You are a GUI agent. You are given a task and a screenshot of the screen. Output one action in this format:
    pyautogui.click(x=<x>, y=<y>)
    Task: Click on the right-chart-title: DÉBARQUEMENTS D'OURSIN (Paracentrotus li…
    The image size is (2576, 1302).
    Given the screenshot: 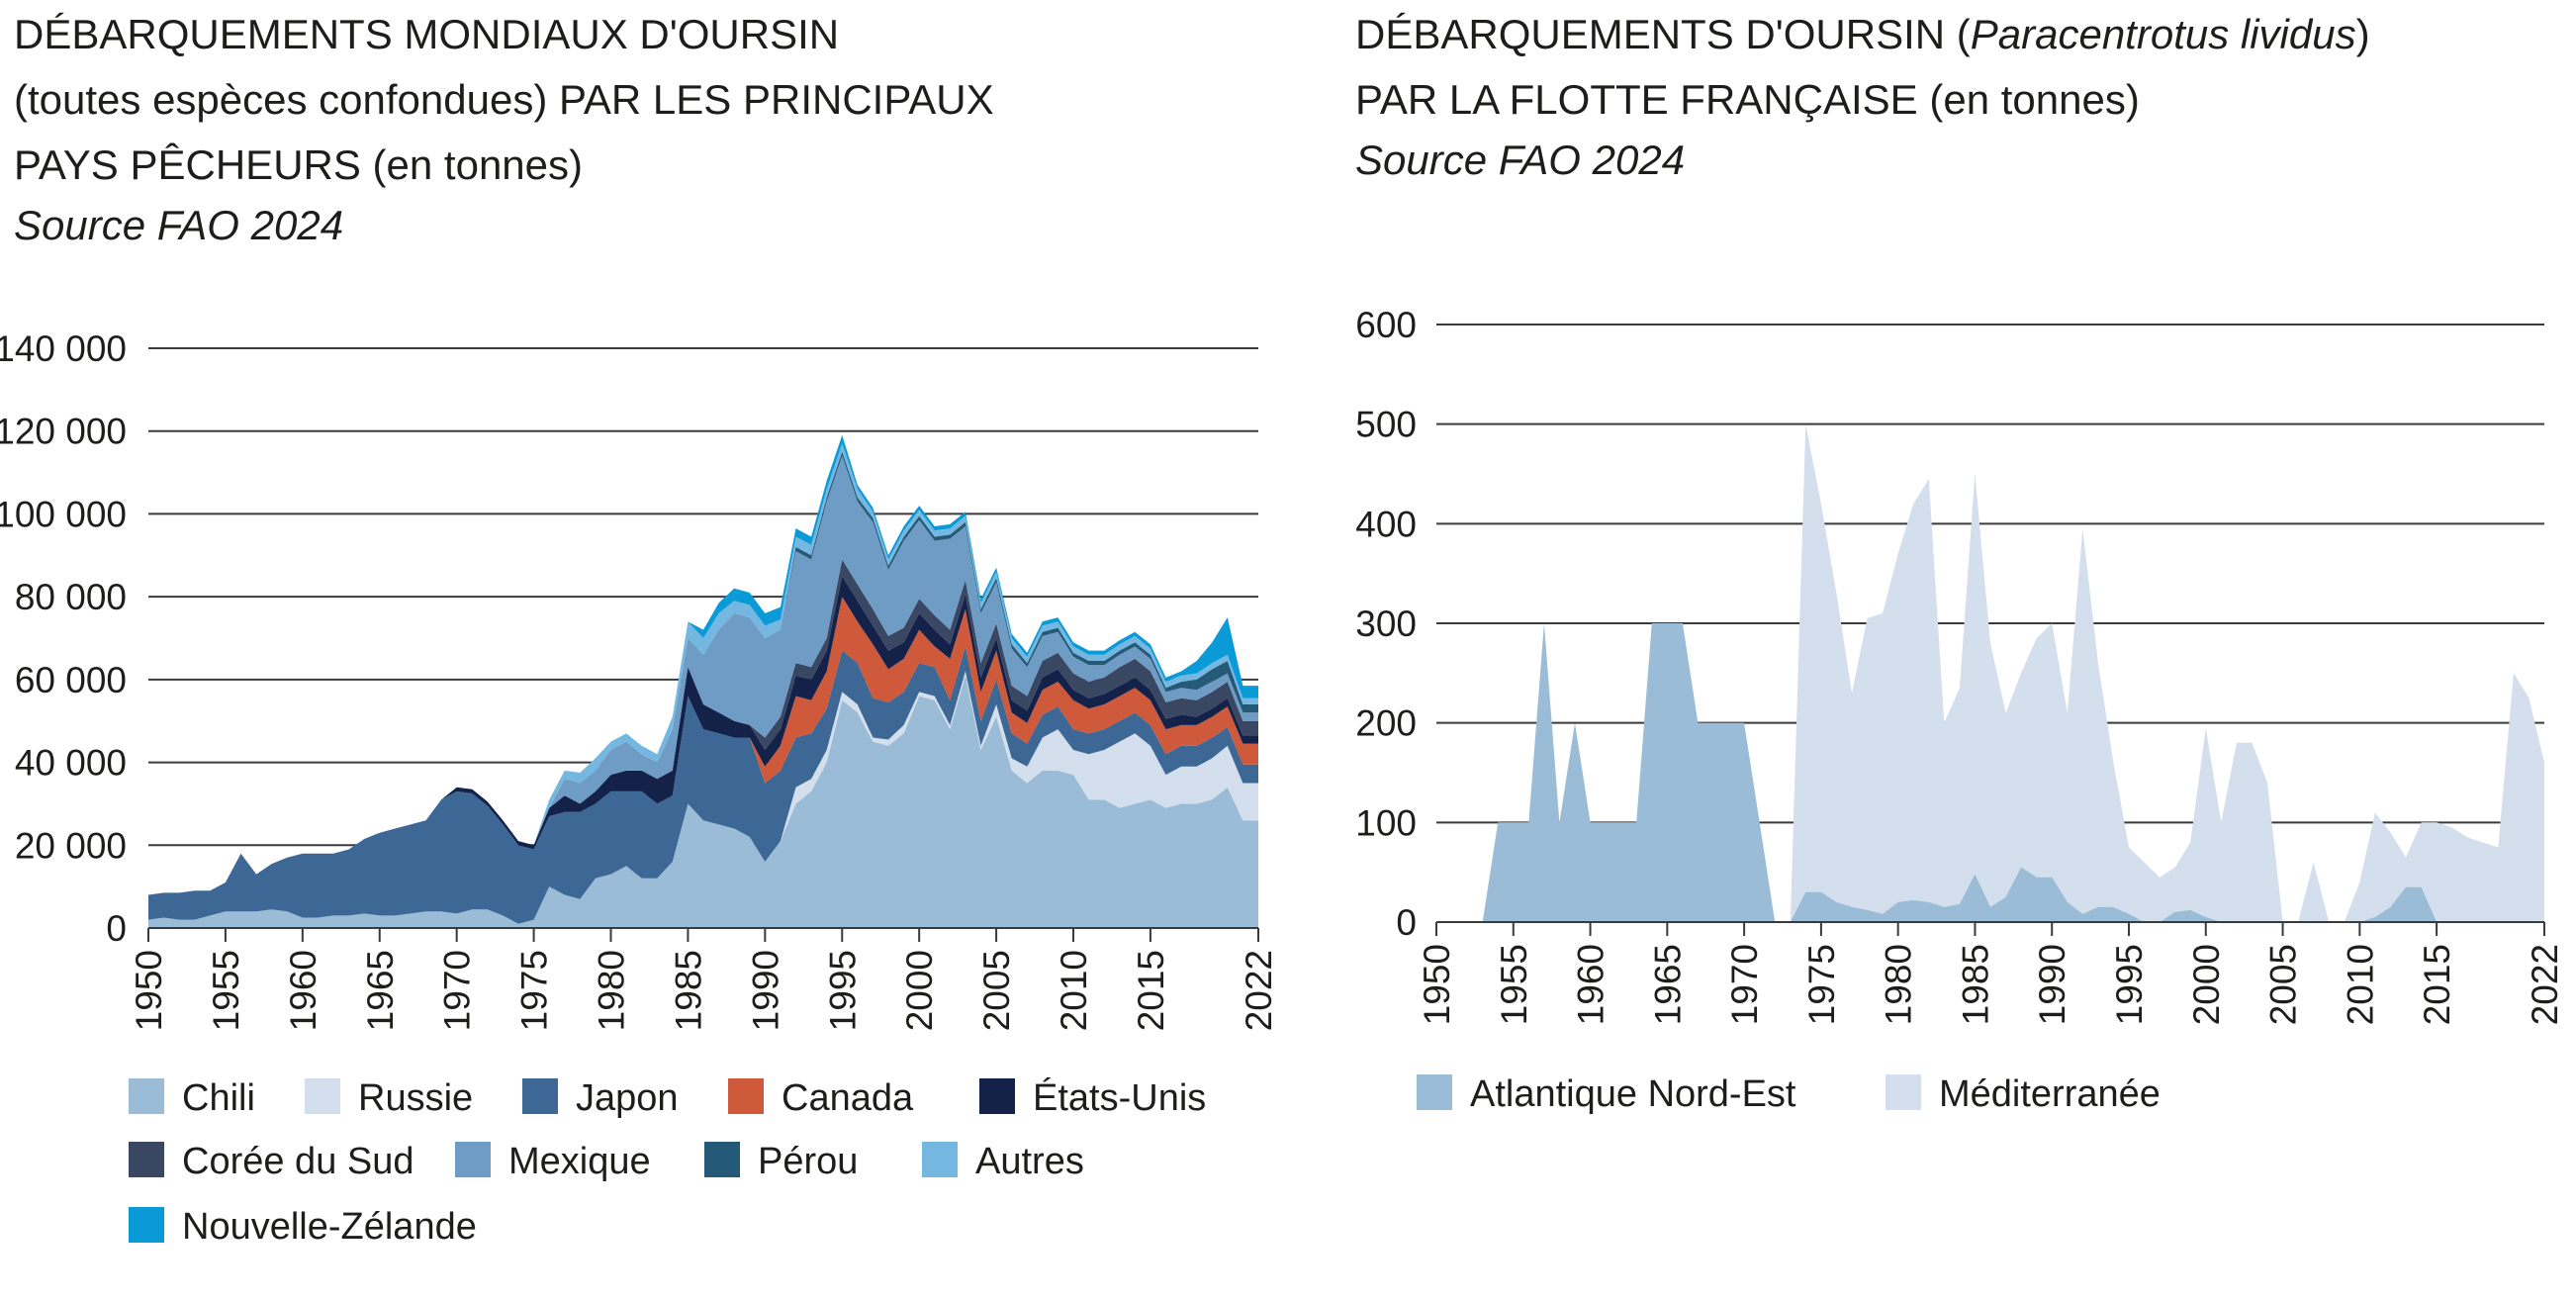 What is the action you would take?
    pyautogui.click(x=1863, y=67)
    